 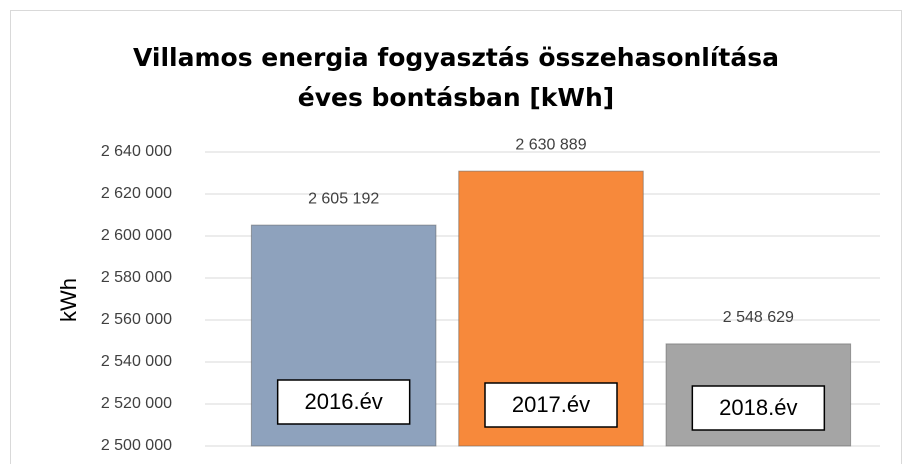 I want to click on y-tick-label: 2 580 000, so click(x=136, y=277).